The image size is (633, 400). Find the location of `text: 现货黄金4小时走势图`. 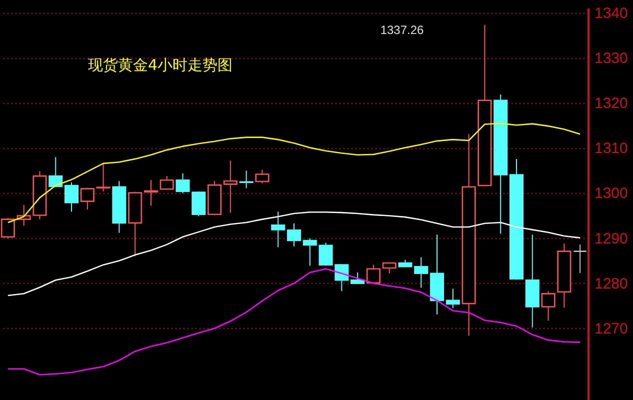

text: 现货黄金4小时走势图 is located at coordinates (160, 65).